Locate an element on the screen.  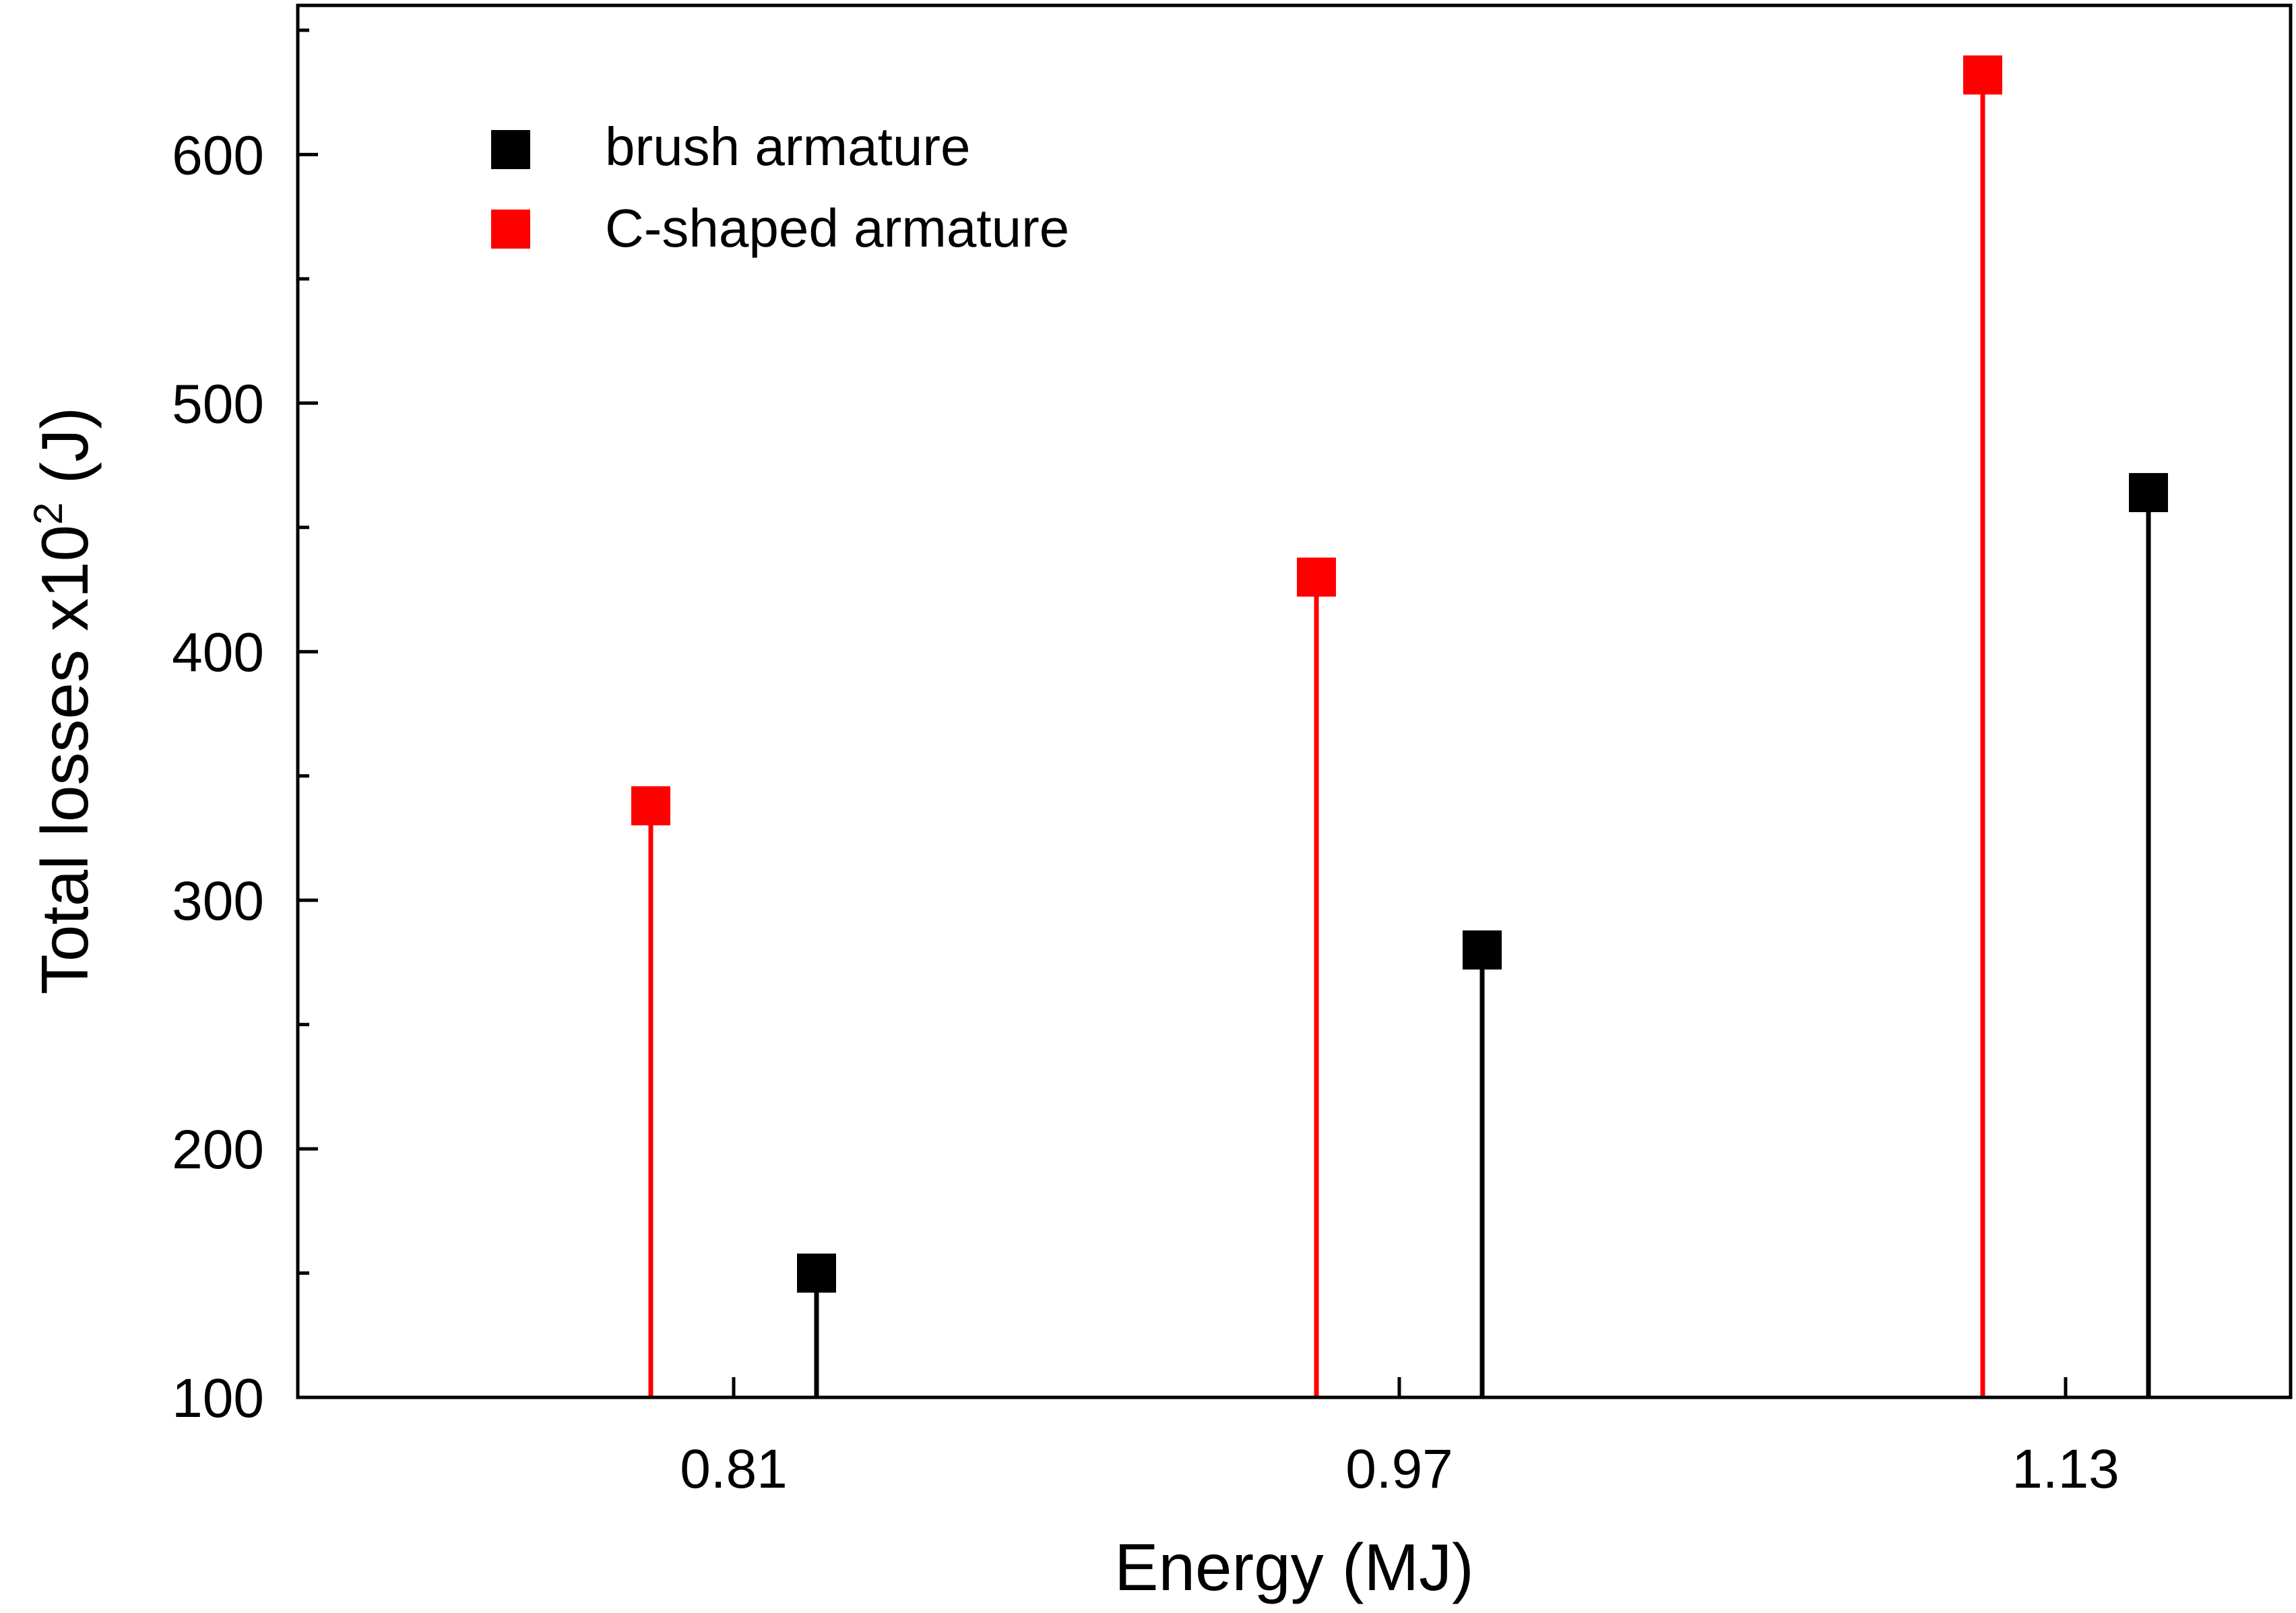
y-tick-label-200: 200 is located at coordinates (218, 1149).